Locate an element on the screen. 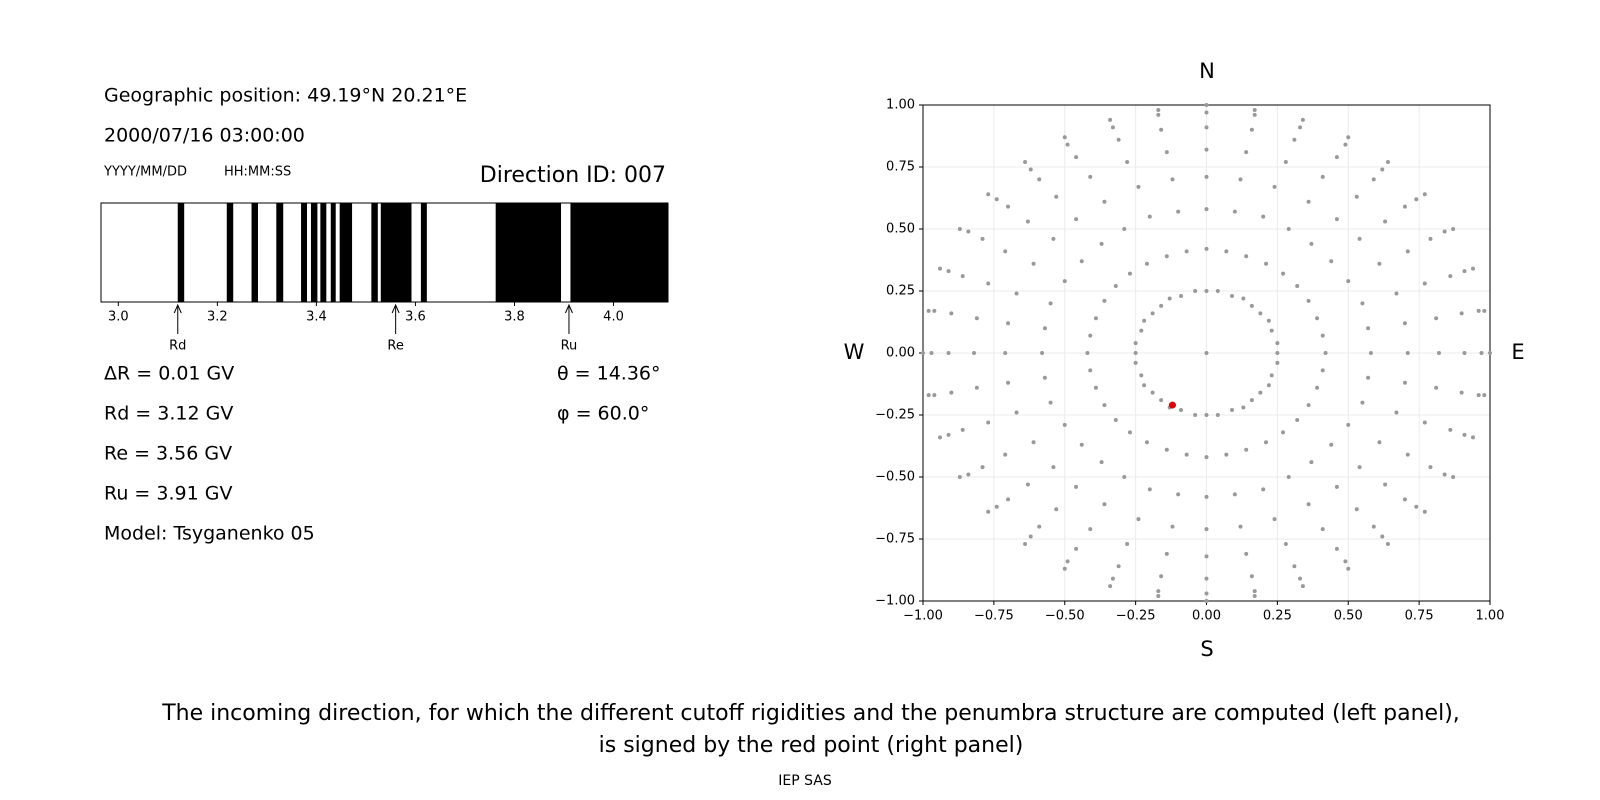 The width and height of the screenshot is (1600, 800). x-tick-label: 3.8 is located at coordinates (514, 317).